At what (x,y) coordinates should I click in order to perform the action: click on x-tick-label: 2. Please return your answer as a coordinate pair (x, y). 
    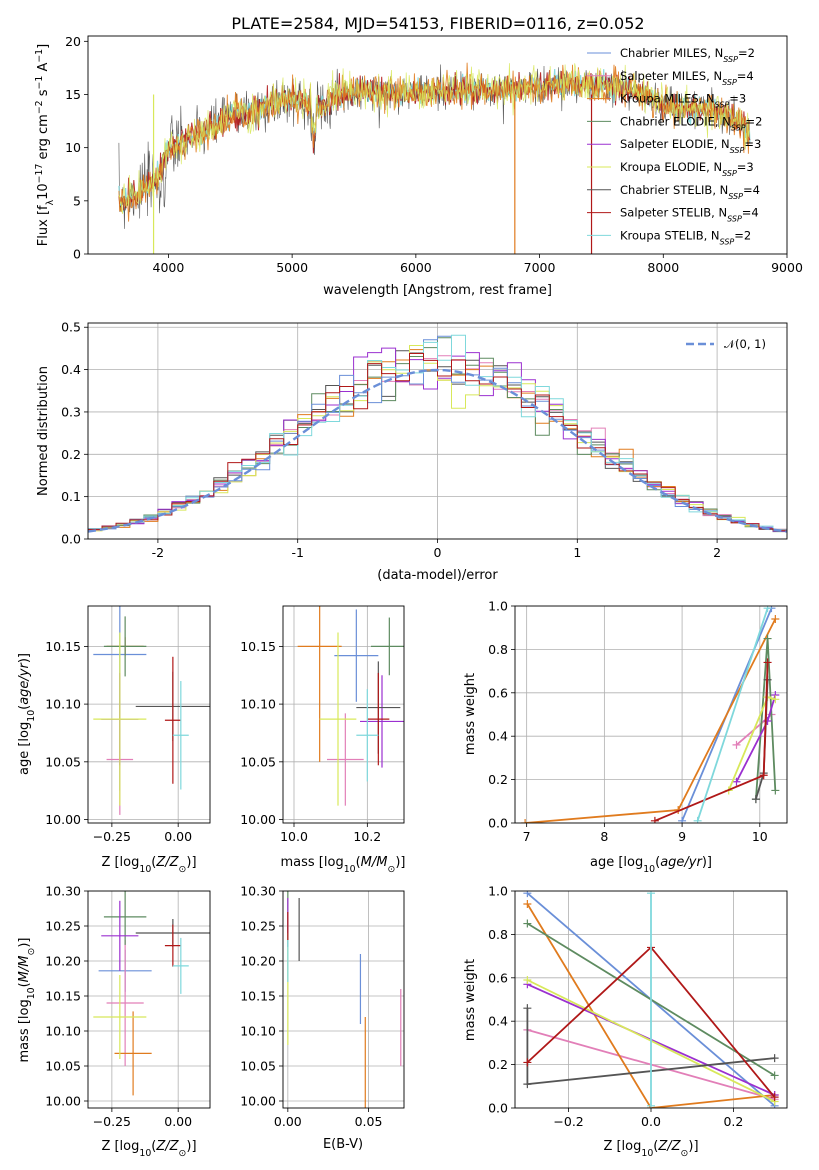
    Looking at the image, I should click on (717, 552).